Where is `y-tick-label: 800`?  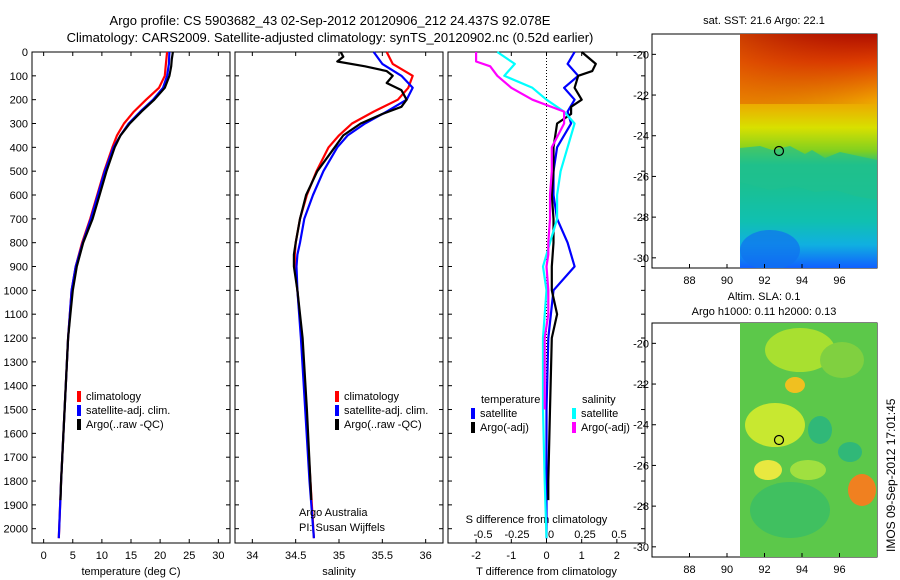
y-tick-label: 800 is located at coordinates (19, 244).